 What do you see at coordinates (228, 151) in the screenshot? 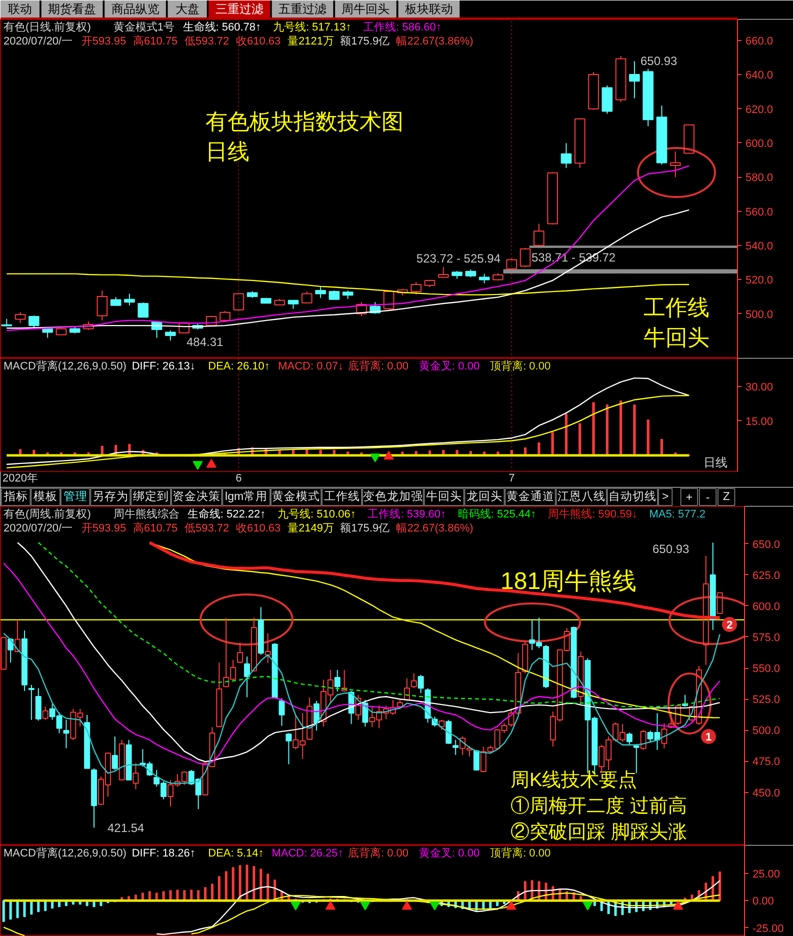
I see `annotation: 日线` at bounding box center [228, 151].